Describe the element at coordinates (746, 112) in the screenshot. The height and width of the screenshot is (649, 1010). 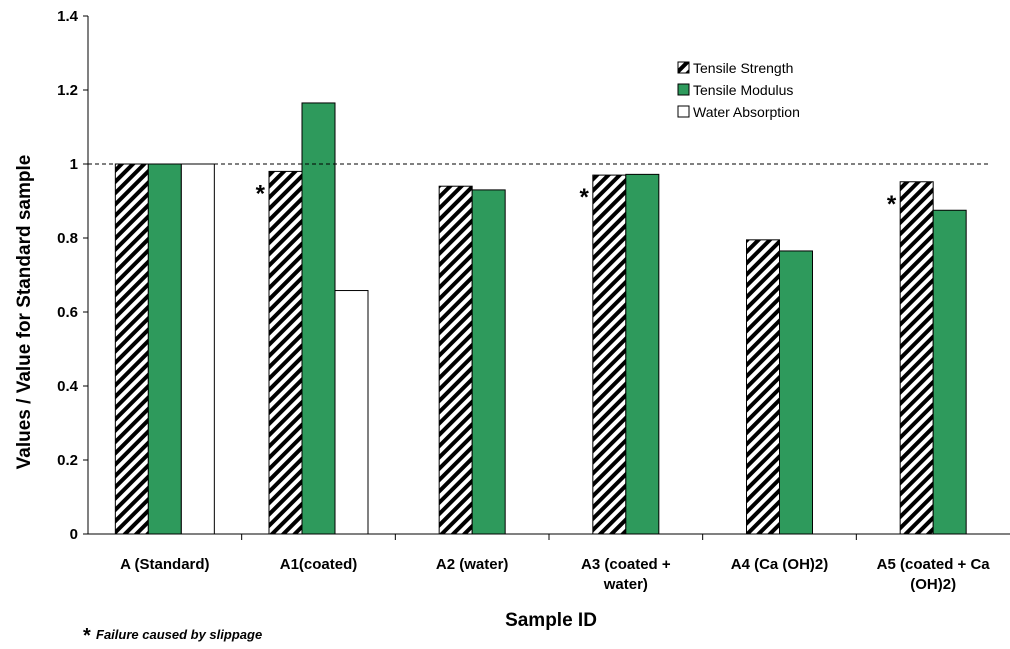
I see `legend-label-water-absorption: Water Absorption` at that location.